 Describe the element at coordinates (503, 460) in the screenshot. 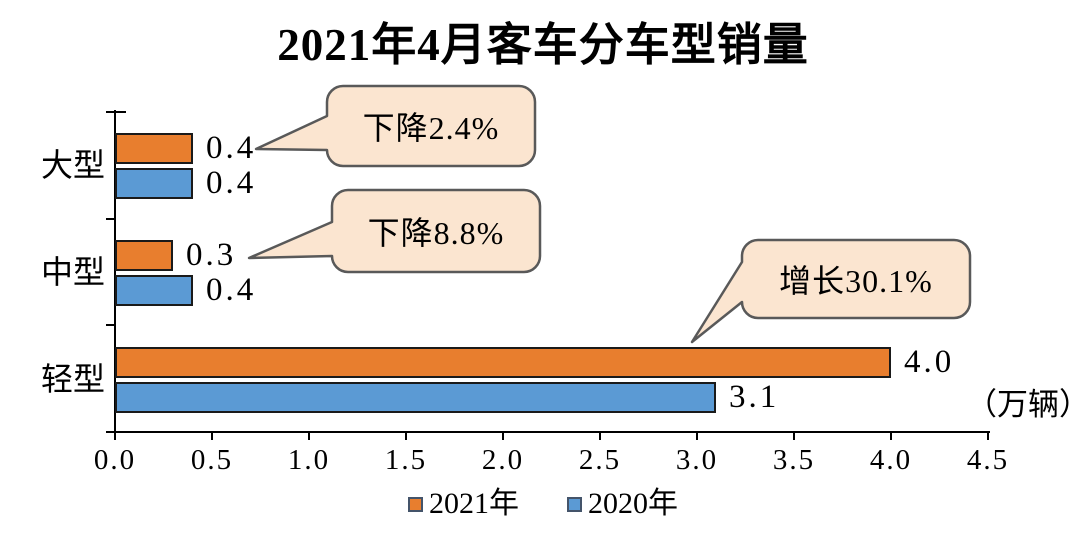

I see `x-tick-label: 2.0` at that location.